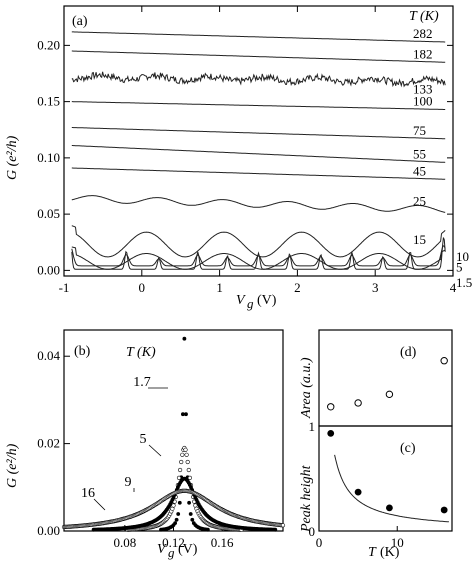 This screenshot has height=579, width=474. Describe the element at coordinates (250, 303) in the screenshot. I see `panel-a-xlabel-sub: g` at that location.